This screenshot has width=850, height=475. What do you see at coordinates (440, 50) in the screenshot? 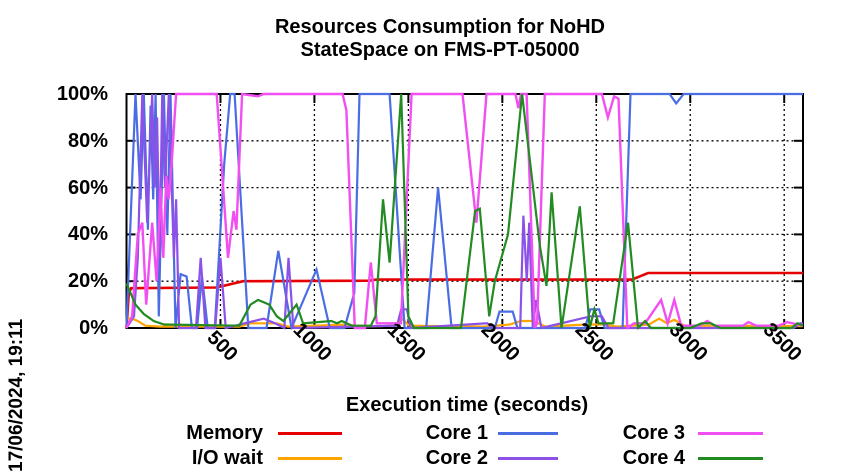
I see `chart-title-line2: StateSpace on FMS-PT-05000` at bounding box center [440, 50].